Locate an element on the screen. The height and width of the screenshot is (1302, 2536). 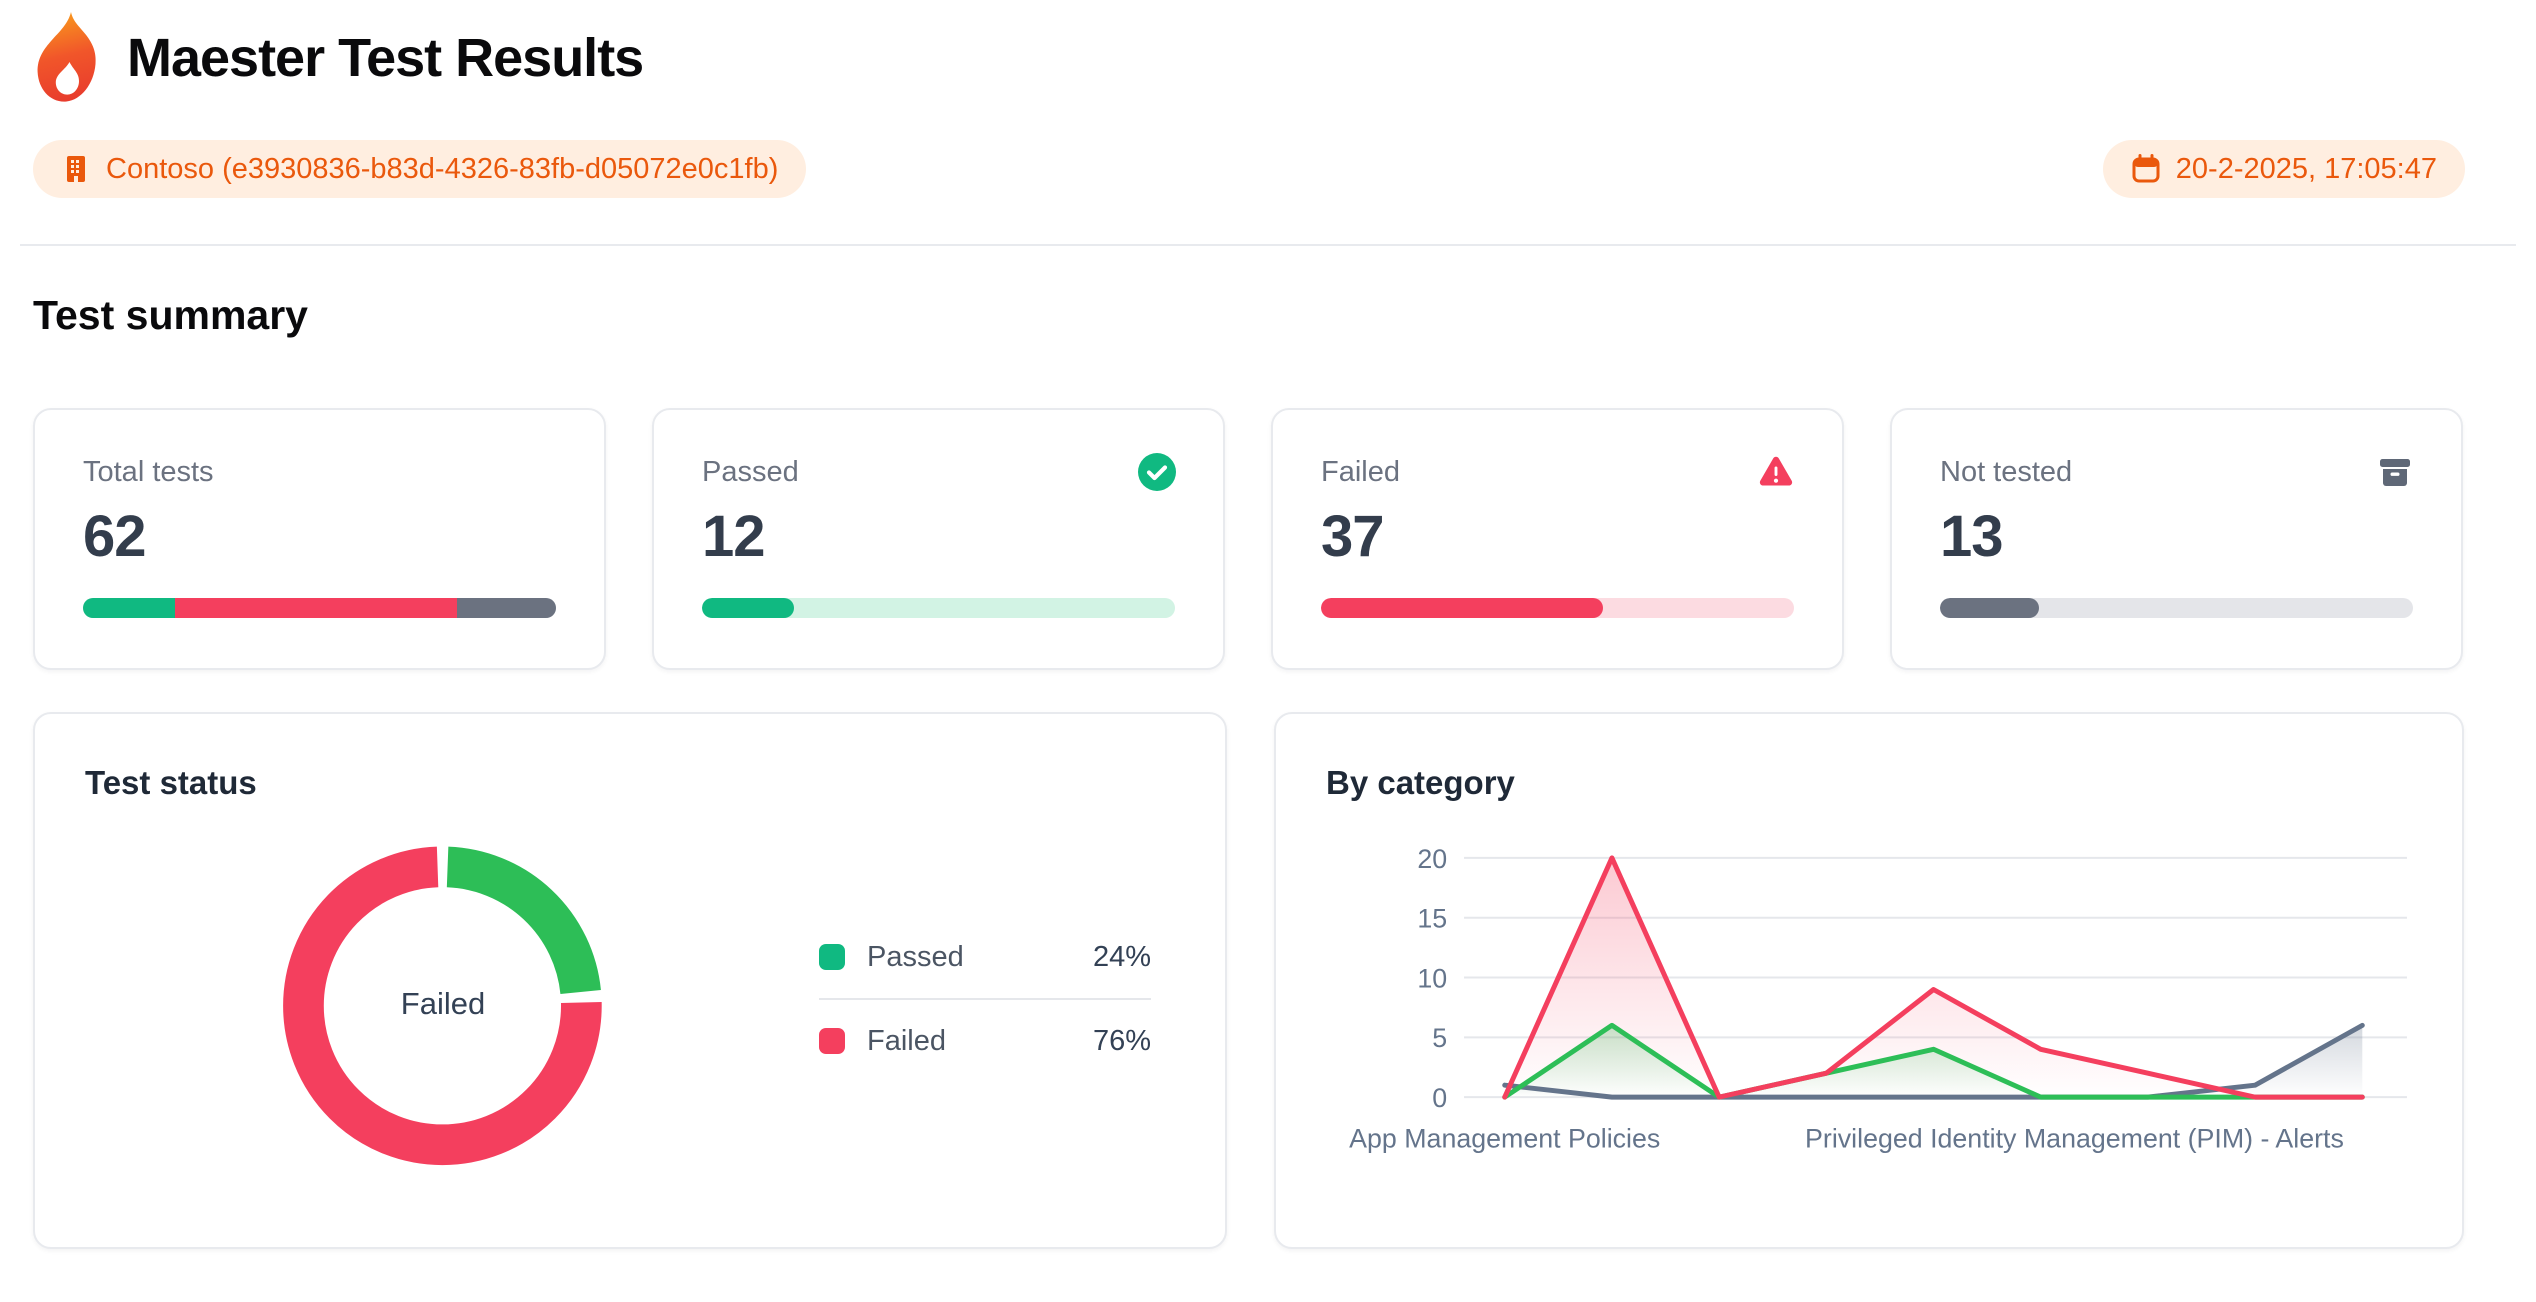
svg-text: 15 is located at coordinates (1432, 919).